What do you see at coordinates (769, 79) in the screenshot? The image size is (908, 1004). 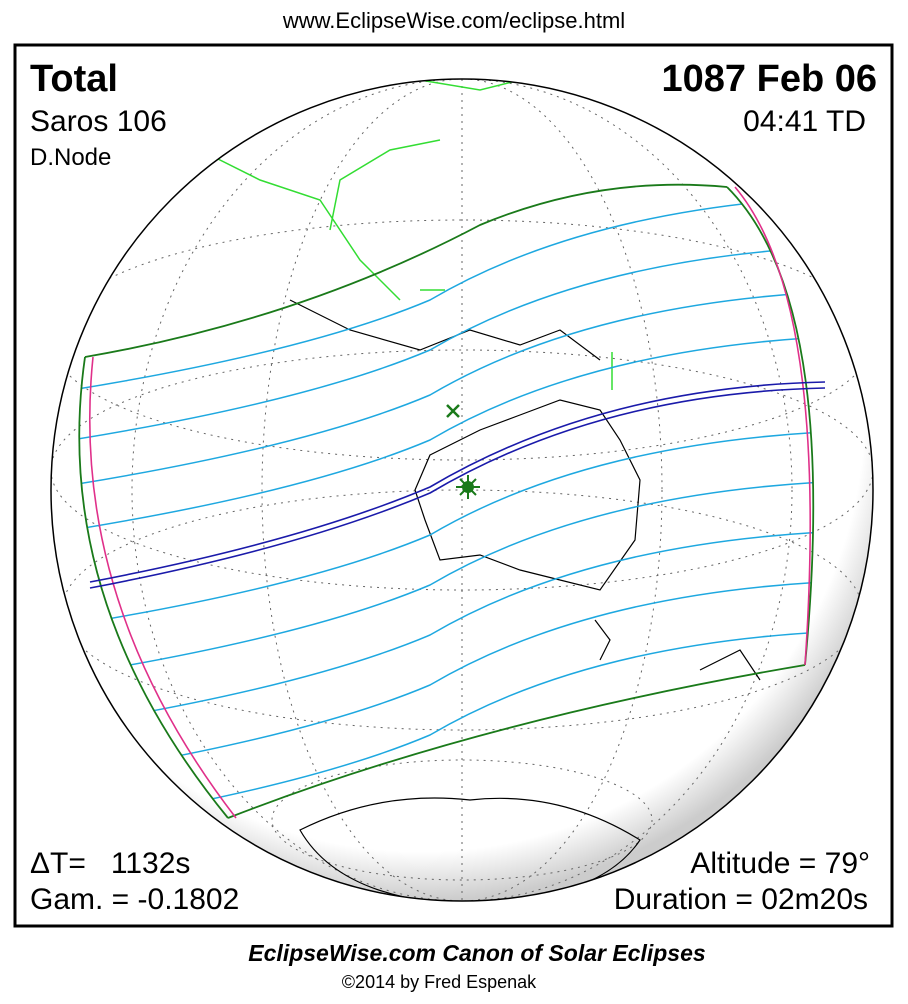 I see `date: 1087 Feb 06` at bounding box center [769, 79].